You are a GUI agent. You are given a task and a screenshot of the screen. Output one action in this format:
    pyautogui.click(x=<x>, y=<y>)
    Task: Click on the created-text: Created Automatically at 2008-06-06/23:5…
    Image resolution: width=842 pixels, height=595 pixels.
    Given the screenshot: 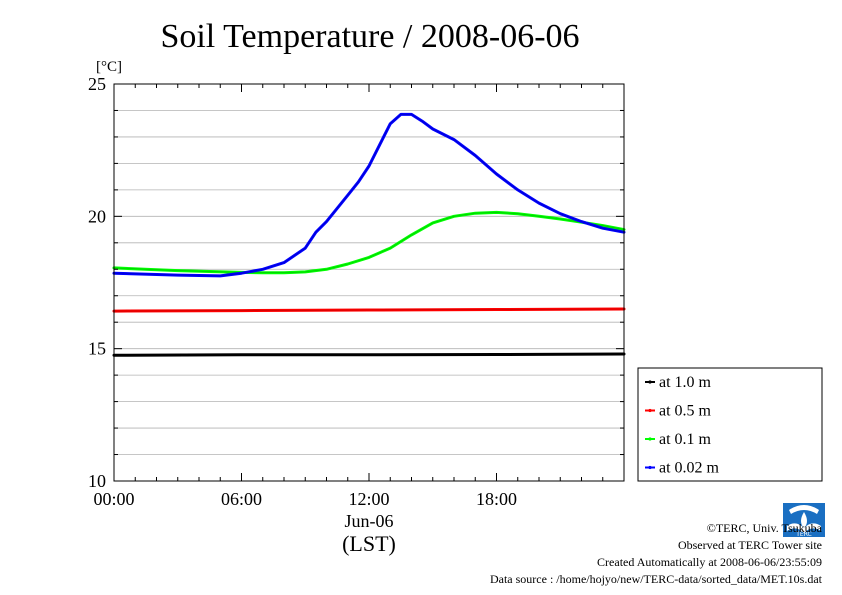 What is the action you would take?
    pyautogui.click(x=709, y=562)
    